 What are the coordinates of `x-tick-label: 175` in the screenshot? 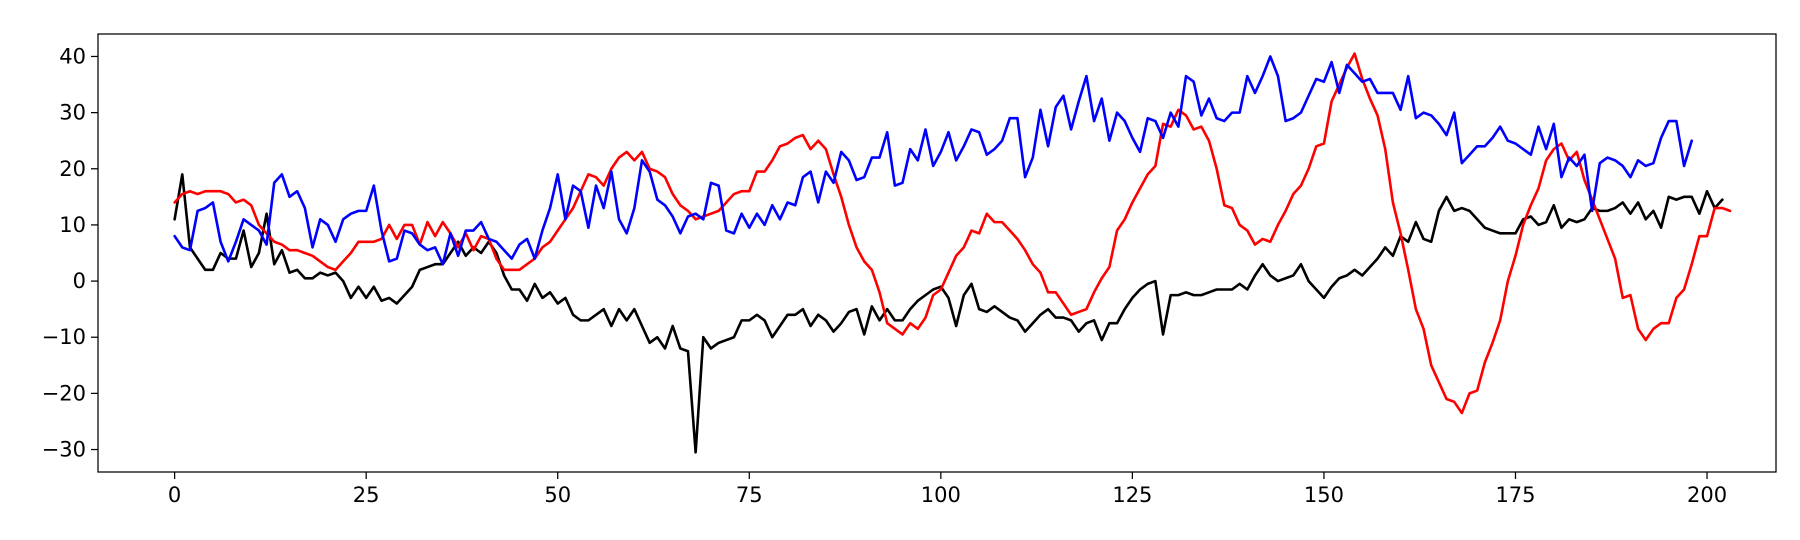 It's located at (1515, 495).